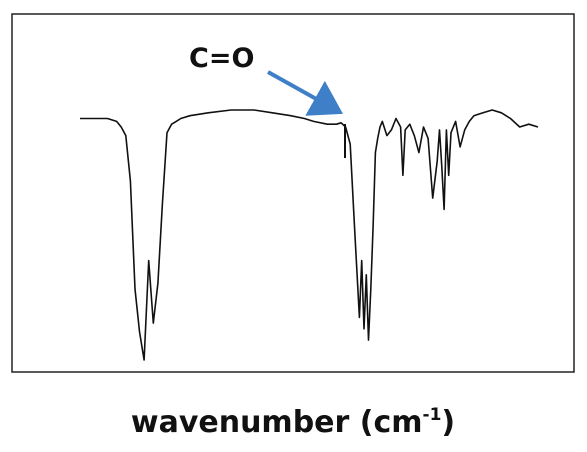 The height and width of the screenshot is (452, 587). Describe the element at coordinates (221, 58) in the screenshot. I see `annotation-label: C=O` at that location.